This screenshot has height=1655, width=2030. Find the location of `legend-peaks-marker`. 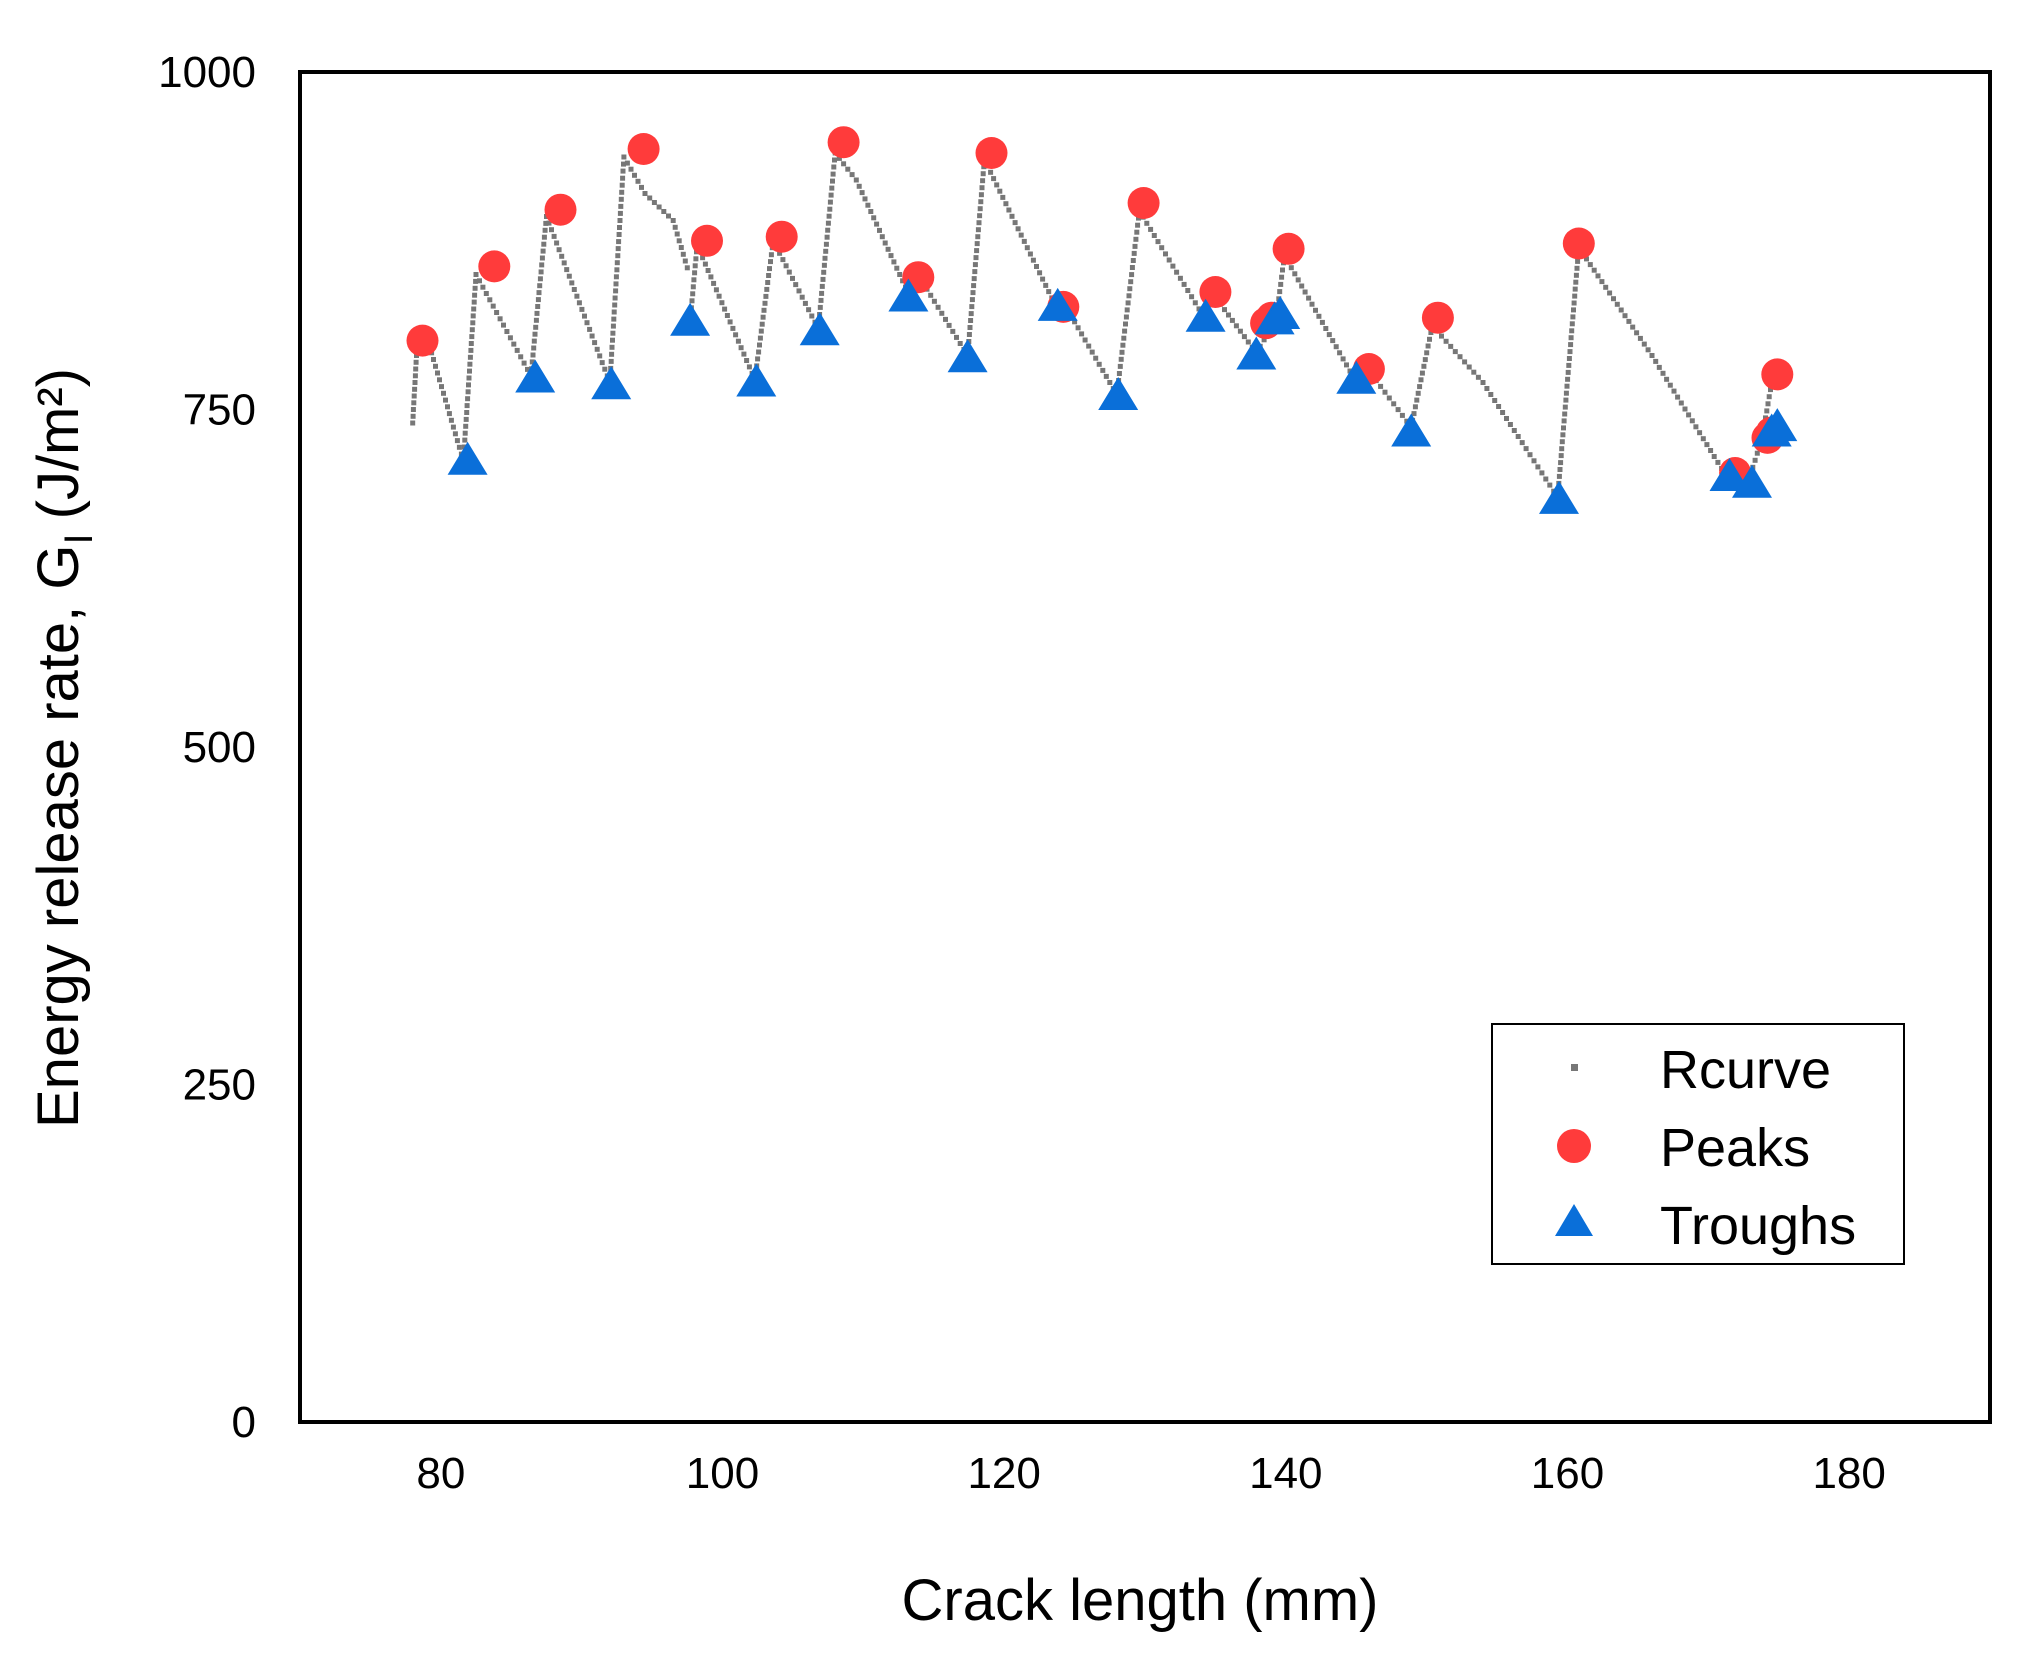

legend-peaks-marker is located at coordinates (1574, 1146).